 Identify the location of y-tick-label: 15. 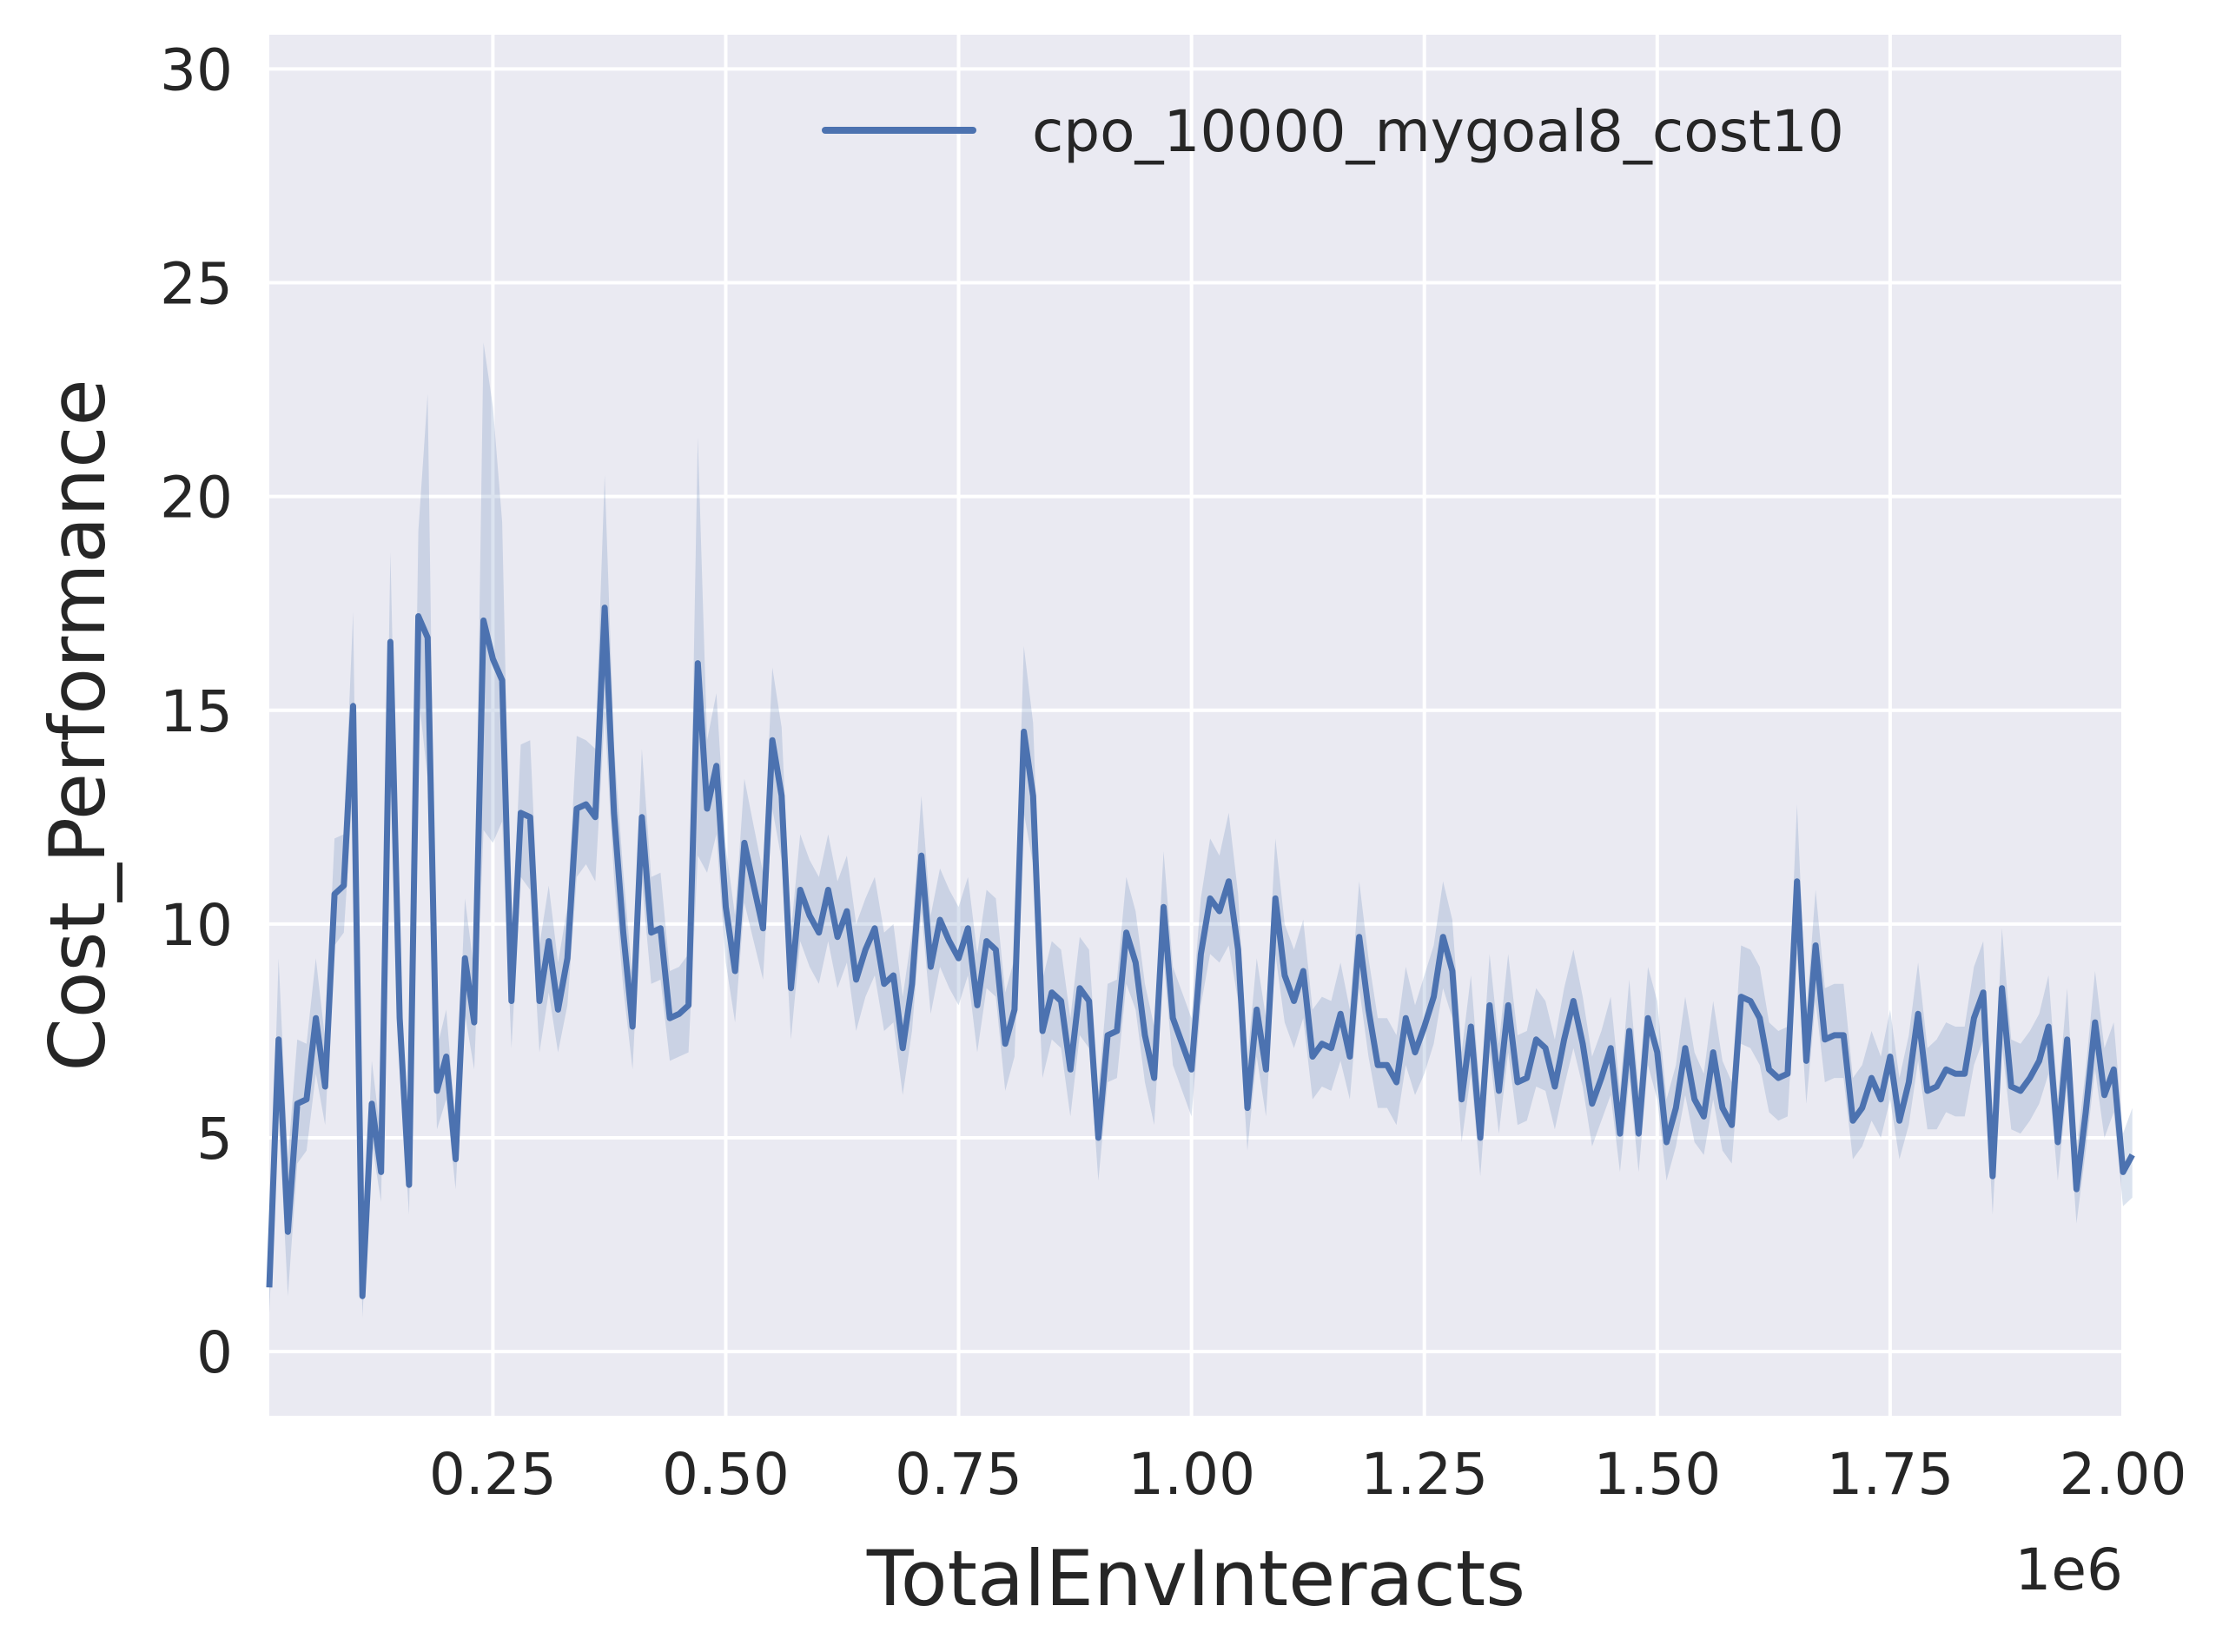
(196, 711).